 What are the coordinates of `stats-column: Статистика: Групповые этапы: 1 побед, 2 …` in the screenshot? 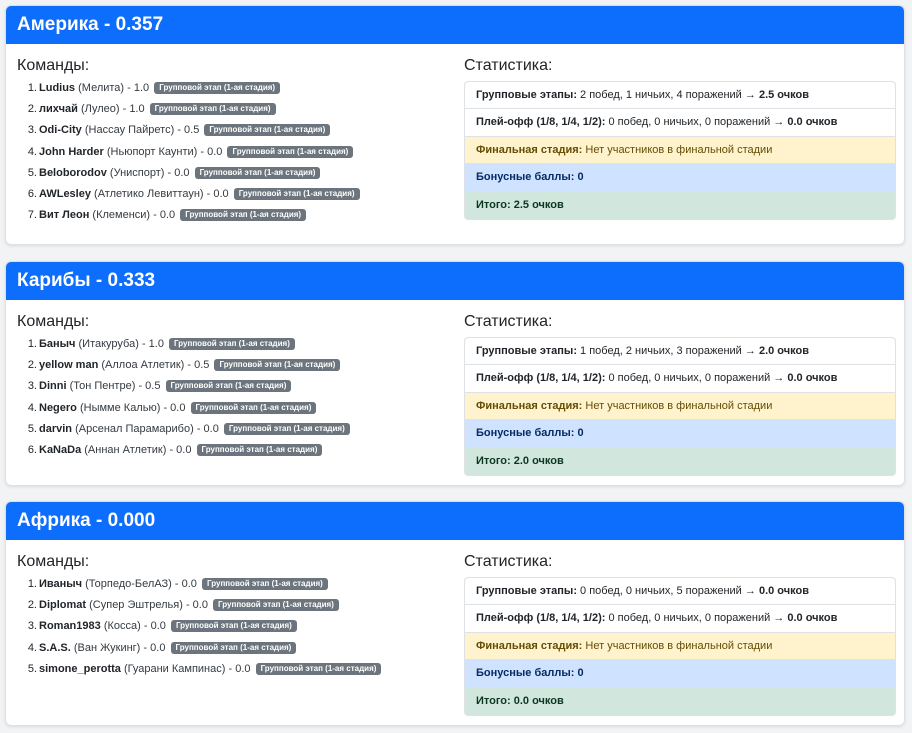 It's located at (680, 394).